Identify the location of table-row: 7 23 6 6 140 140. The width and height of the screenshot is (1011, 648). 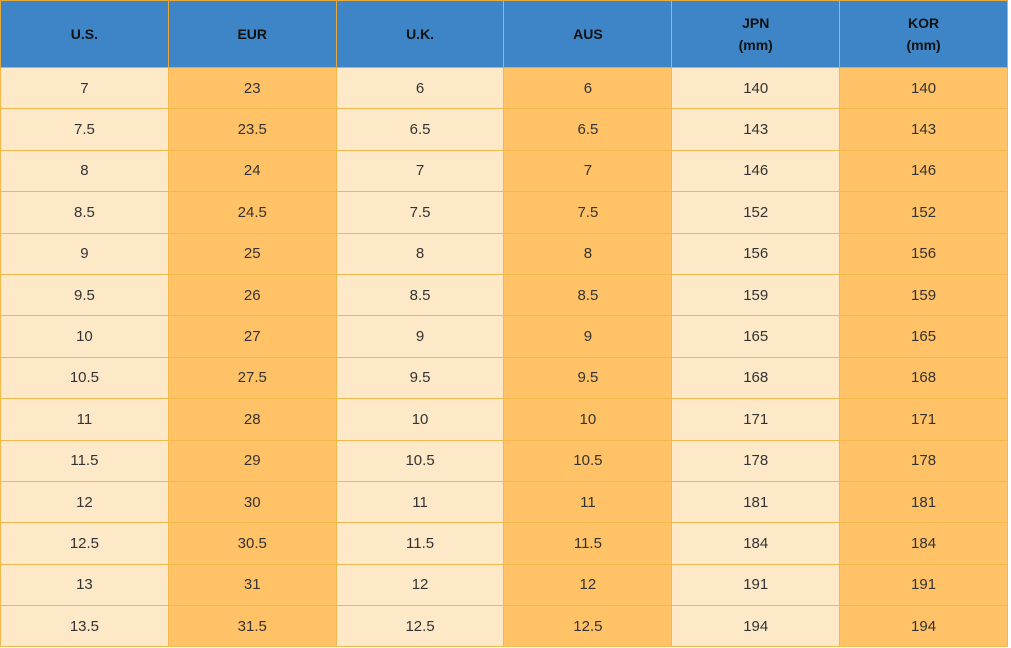
(504, 88).